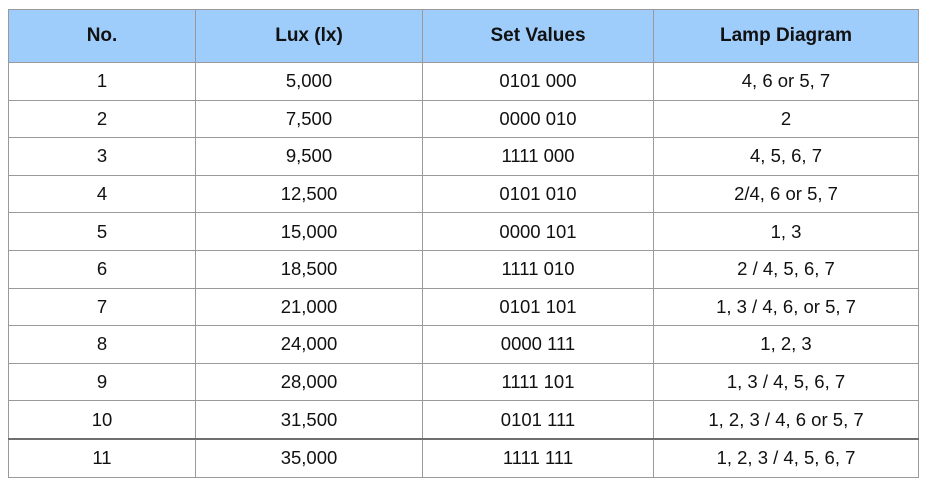 This screenshot has height=478, width=928. Describe the element at coordinates (309, 119) in the screenshot. I see `cell-lux: 7,500` at that location.